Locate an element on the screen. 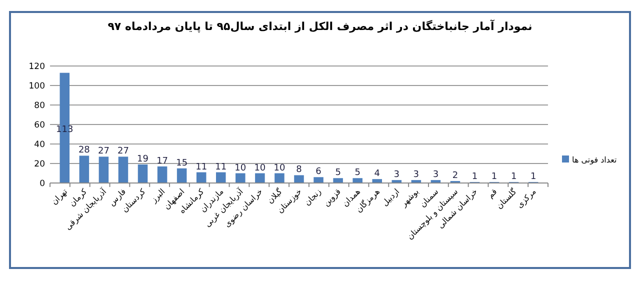 This screenshot has width=640, height=284. y-tick-label: 120 is located at coordinates (36, 67).